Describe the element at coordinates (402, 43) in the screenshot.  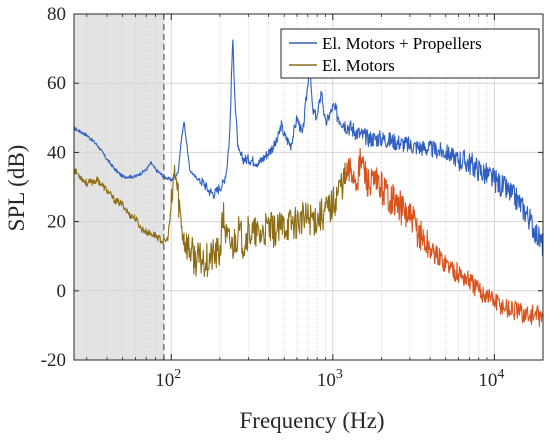
I see `legend-label: El. Motors + Propellers` at that location.